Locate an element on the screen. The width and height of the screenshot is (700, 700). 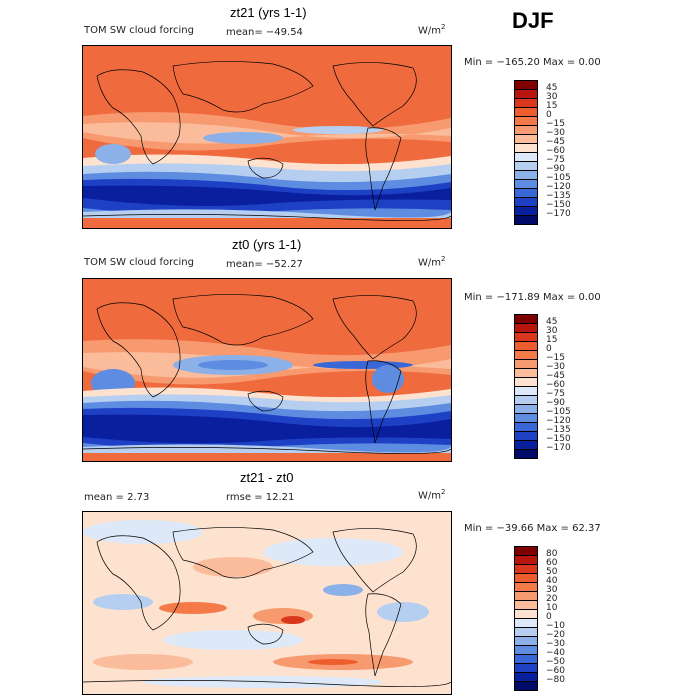
panel-3-units: W/m2 is located at coordinates (432, 495).